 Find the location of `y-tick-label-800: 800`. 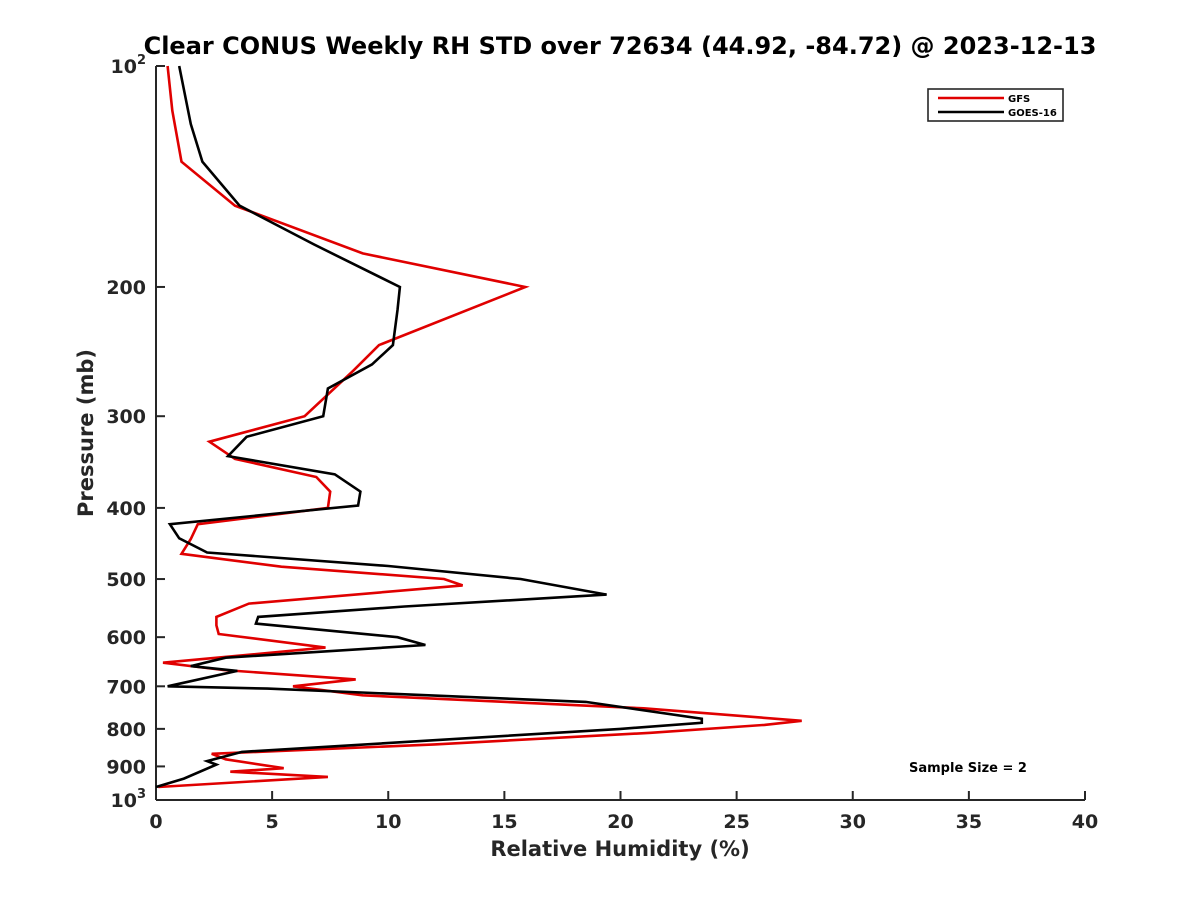

y-tick-label-800: 800 is located at coordinates (126, 730).